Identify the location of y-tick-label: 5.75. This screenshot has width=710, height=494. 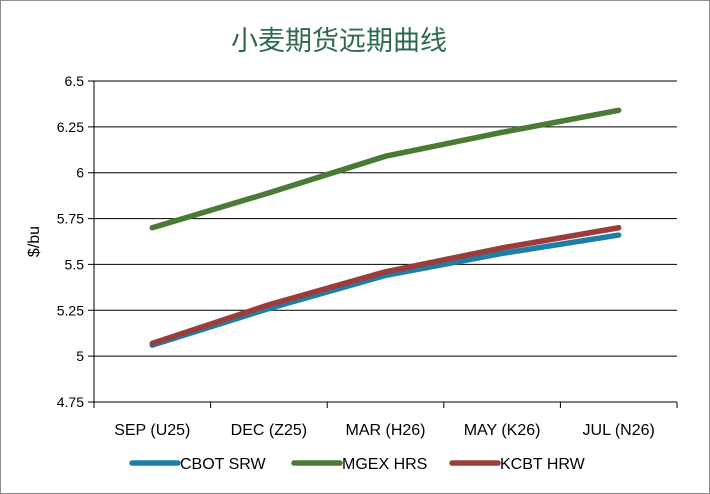
(70, 219).